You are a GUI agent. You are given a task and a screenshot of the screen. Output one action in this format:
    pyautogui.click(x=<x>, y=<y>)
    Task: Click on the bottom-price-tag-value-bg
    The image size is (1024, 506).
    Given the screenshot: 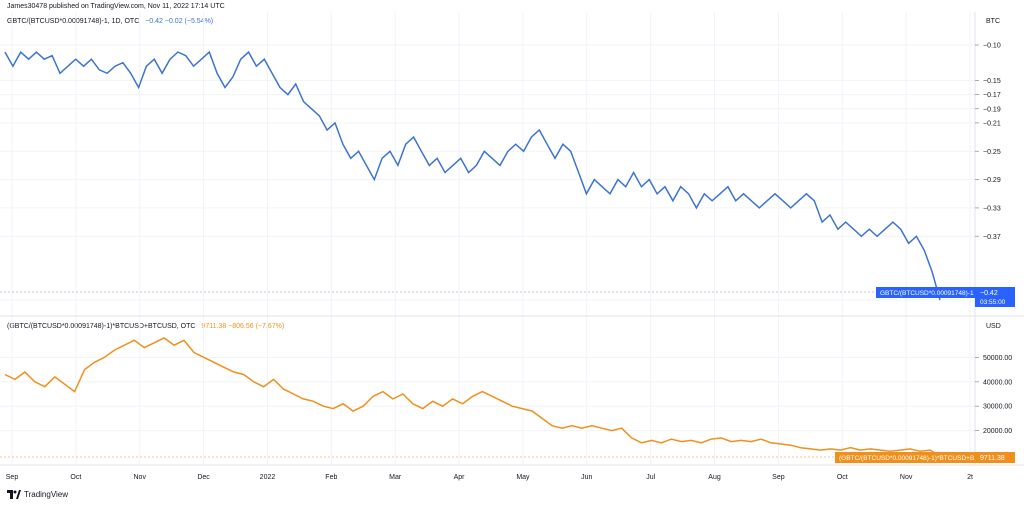 What is the action you would take?
    pyautogui.click(x=995, y=457)
    